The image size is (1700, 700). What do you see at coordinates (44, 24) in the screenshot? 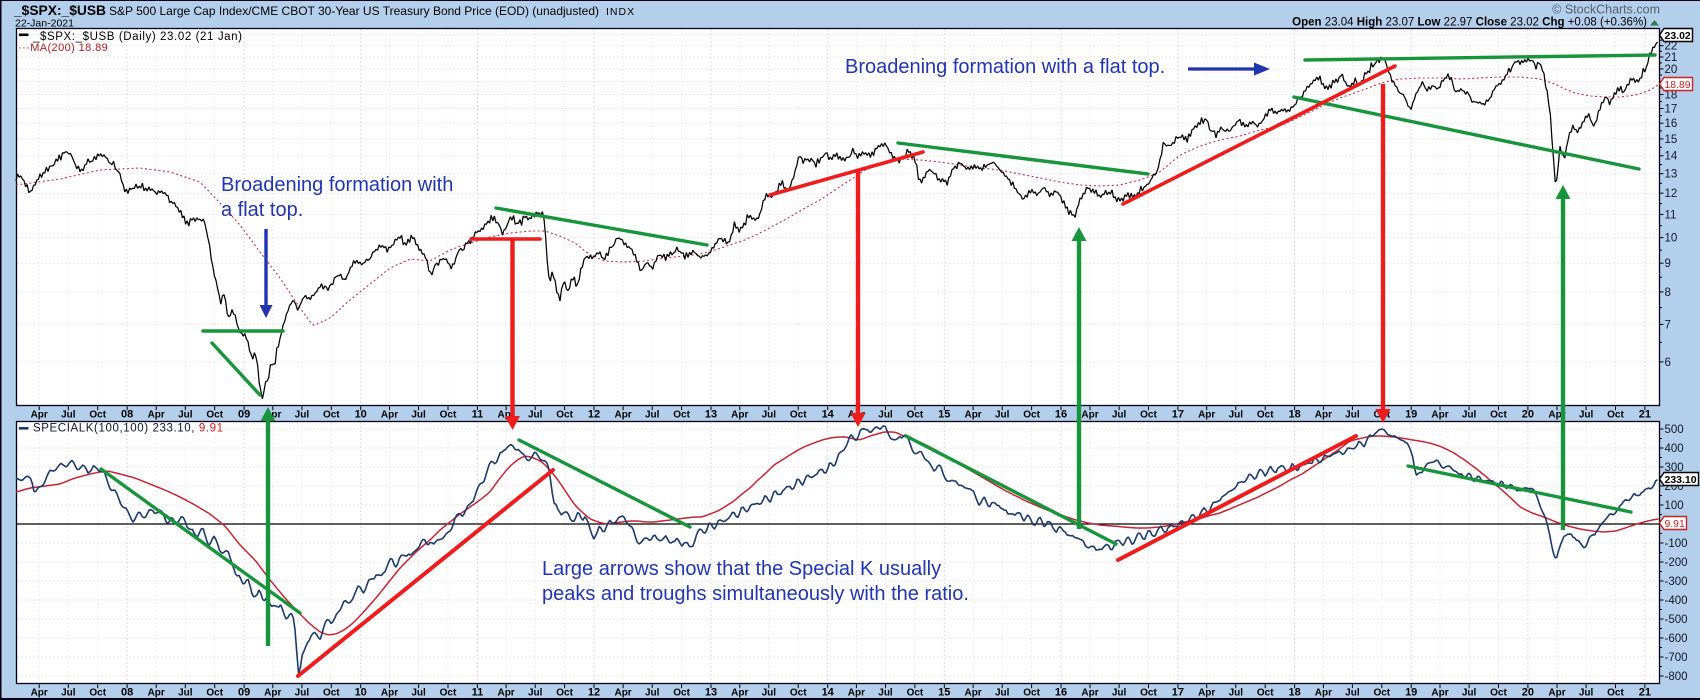
I see `svg-text: 22-Jan-2021` at bounding box center [44, 24].